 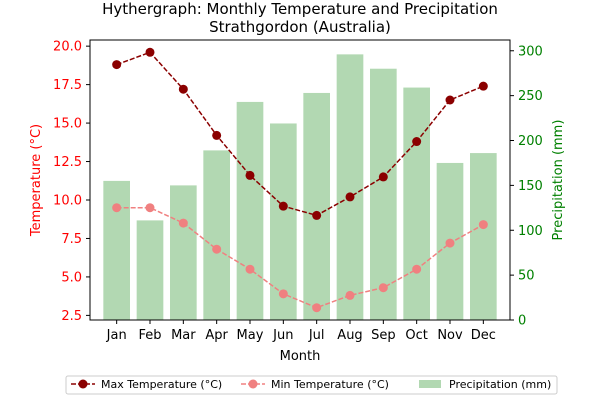 I want to click on legend-min-marker, so click(x=253, y=384).